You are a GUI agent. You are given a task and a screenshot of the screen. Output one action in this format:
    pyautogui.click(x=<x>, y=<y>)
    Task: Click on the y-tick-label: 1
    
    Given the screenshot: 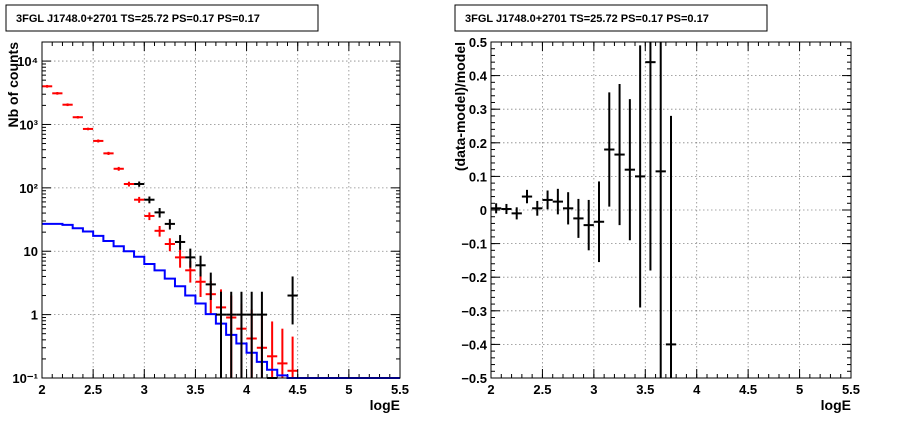 What is the action you would take?
    pyautogui.click(x=34, y=315)
    